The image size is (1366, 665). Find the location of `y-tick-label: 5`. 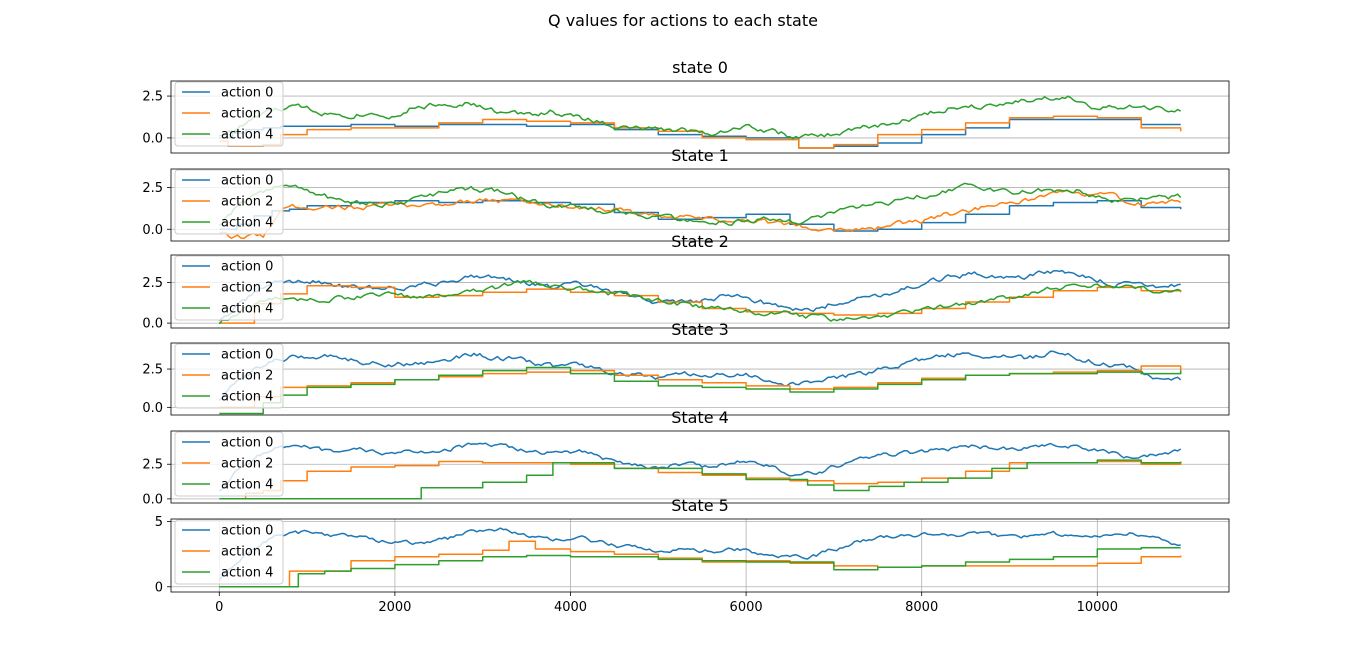

y-tick-label: 5 is located at coordinates (159, 522).